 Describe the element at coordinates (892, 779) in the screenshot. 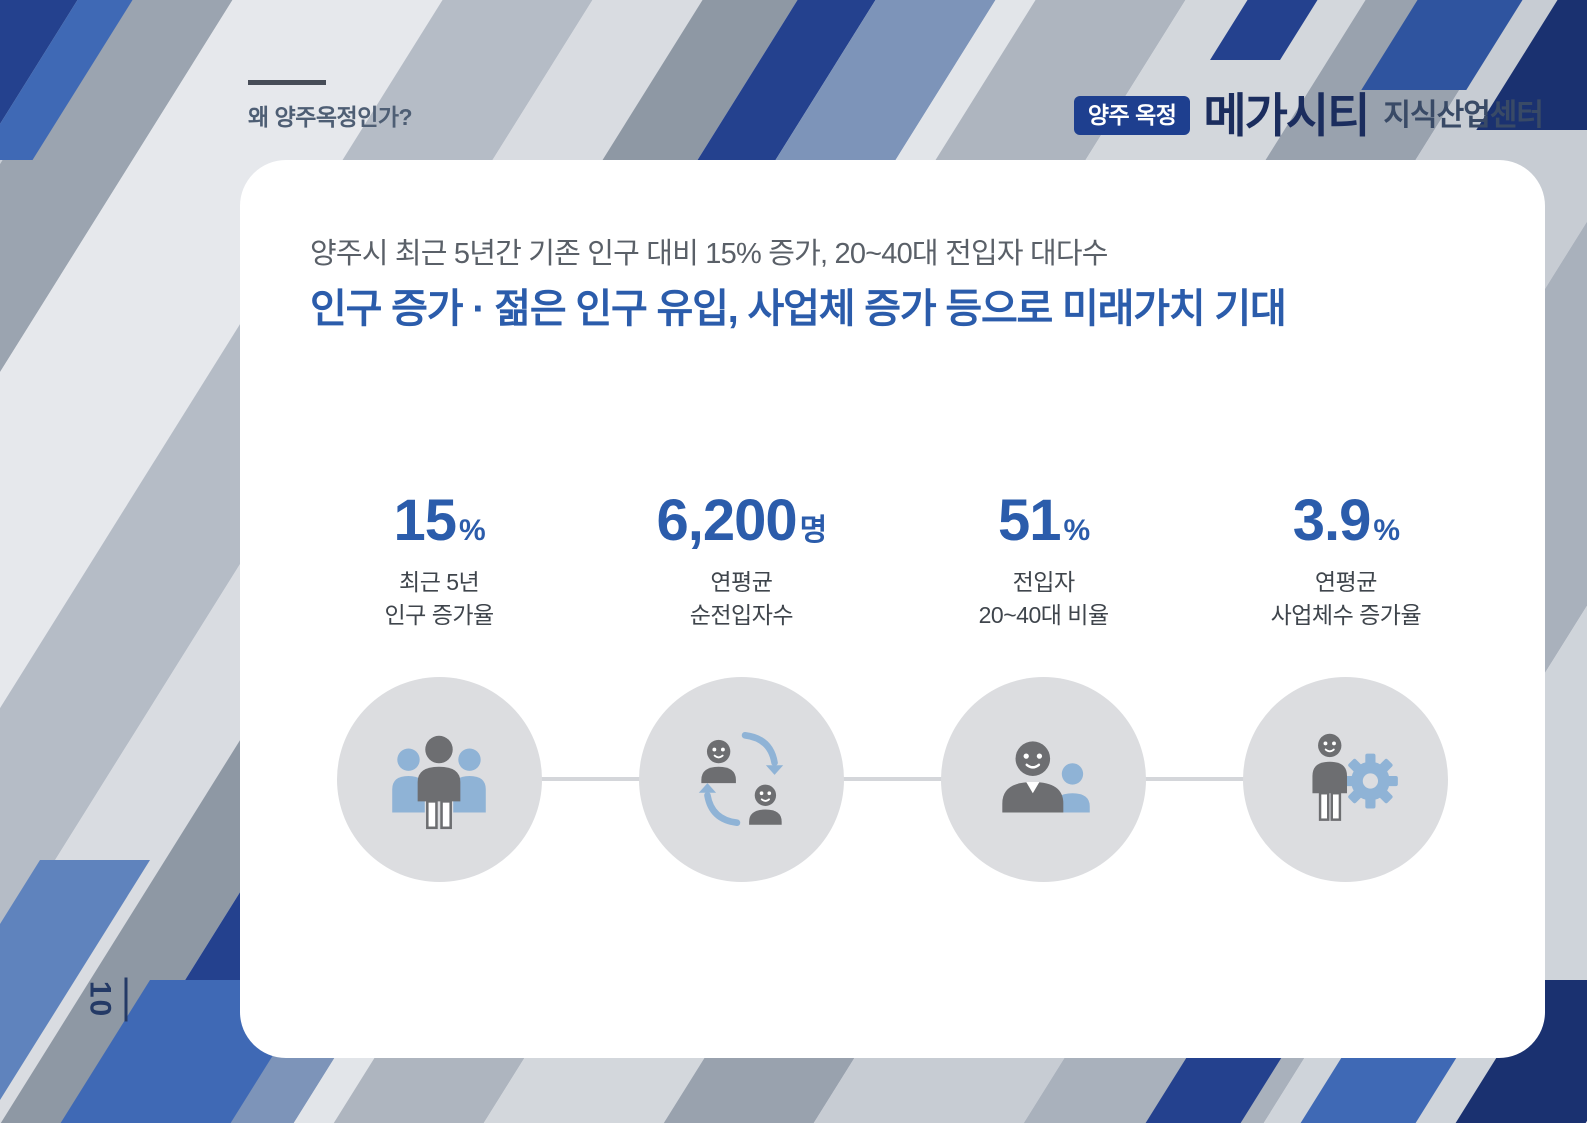

I see `stat-connector-line` at that location.